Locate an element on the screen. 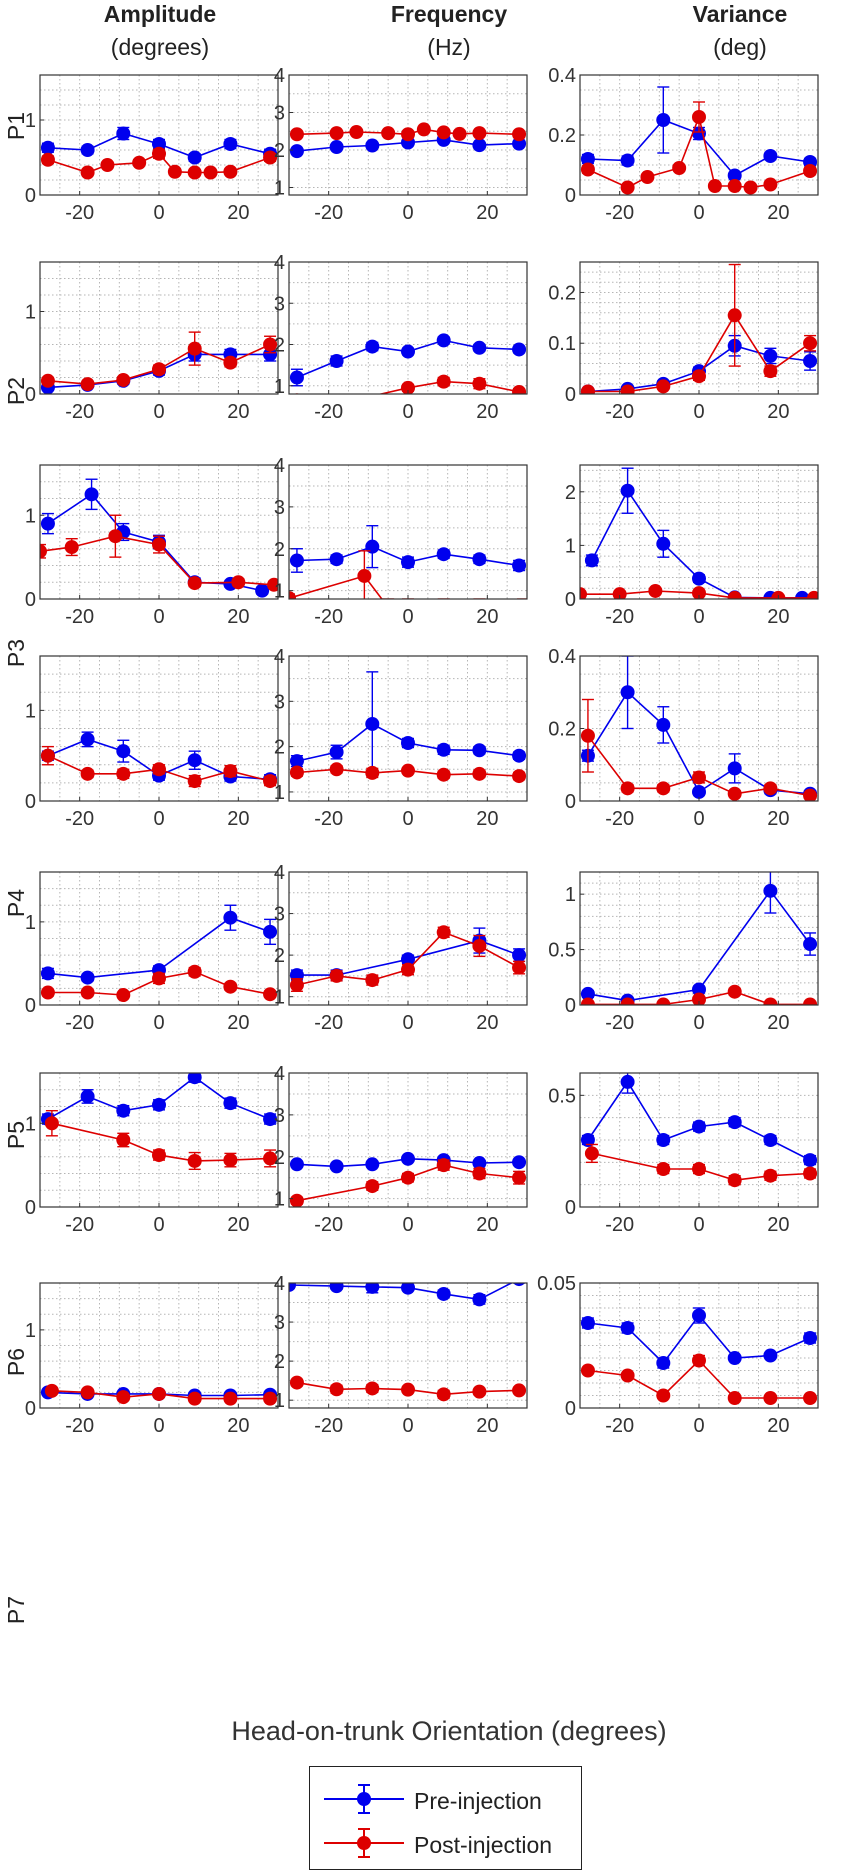  legend-label-post: Post-injection is located at coordinates (483, 1845).